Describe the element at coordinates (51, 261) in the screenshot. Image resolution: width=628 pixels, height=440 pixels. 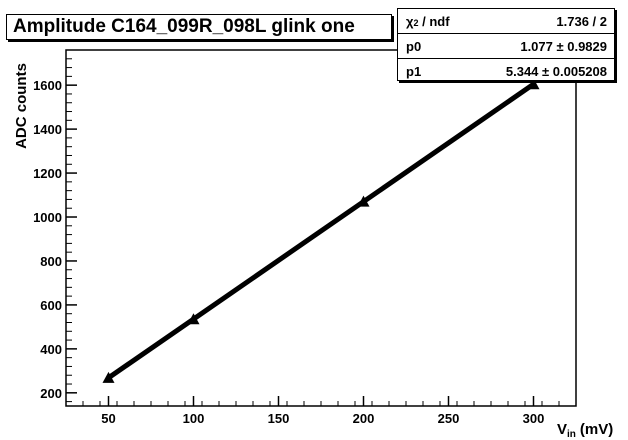
I see `y-tick-label: 800` at that location.